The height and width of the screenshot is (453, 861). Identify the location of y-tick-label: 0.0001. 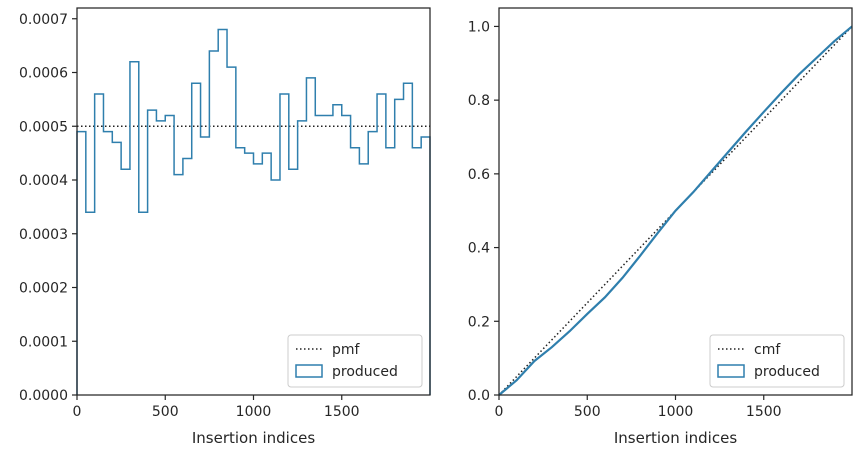
(43, 342).